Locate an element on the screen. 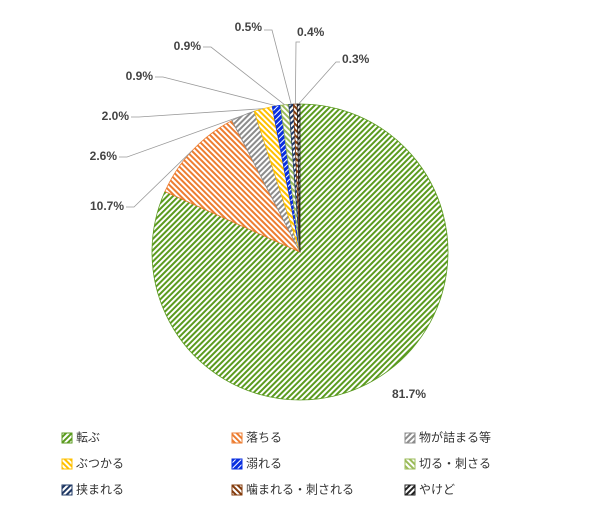  legend-label: 噛まれる・刺される is located at coordinates (300, 490).